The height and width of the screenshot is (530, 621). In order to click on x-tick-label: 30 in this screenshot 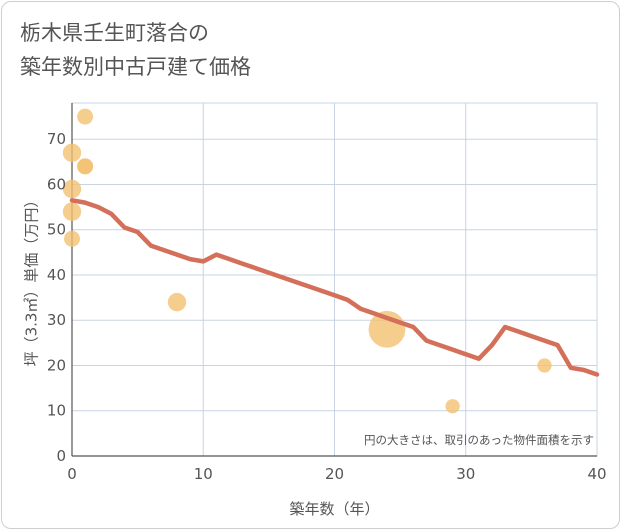, I will do `click(465, 474)`.